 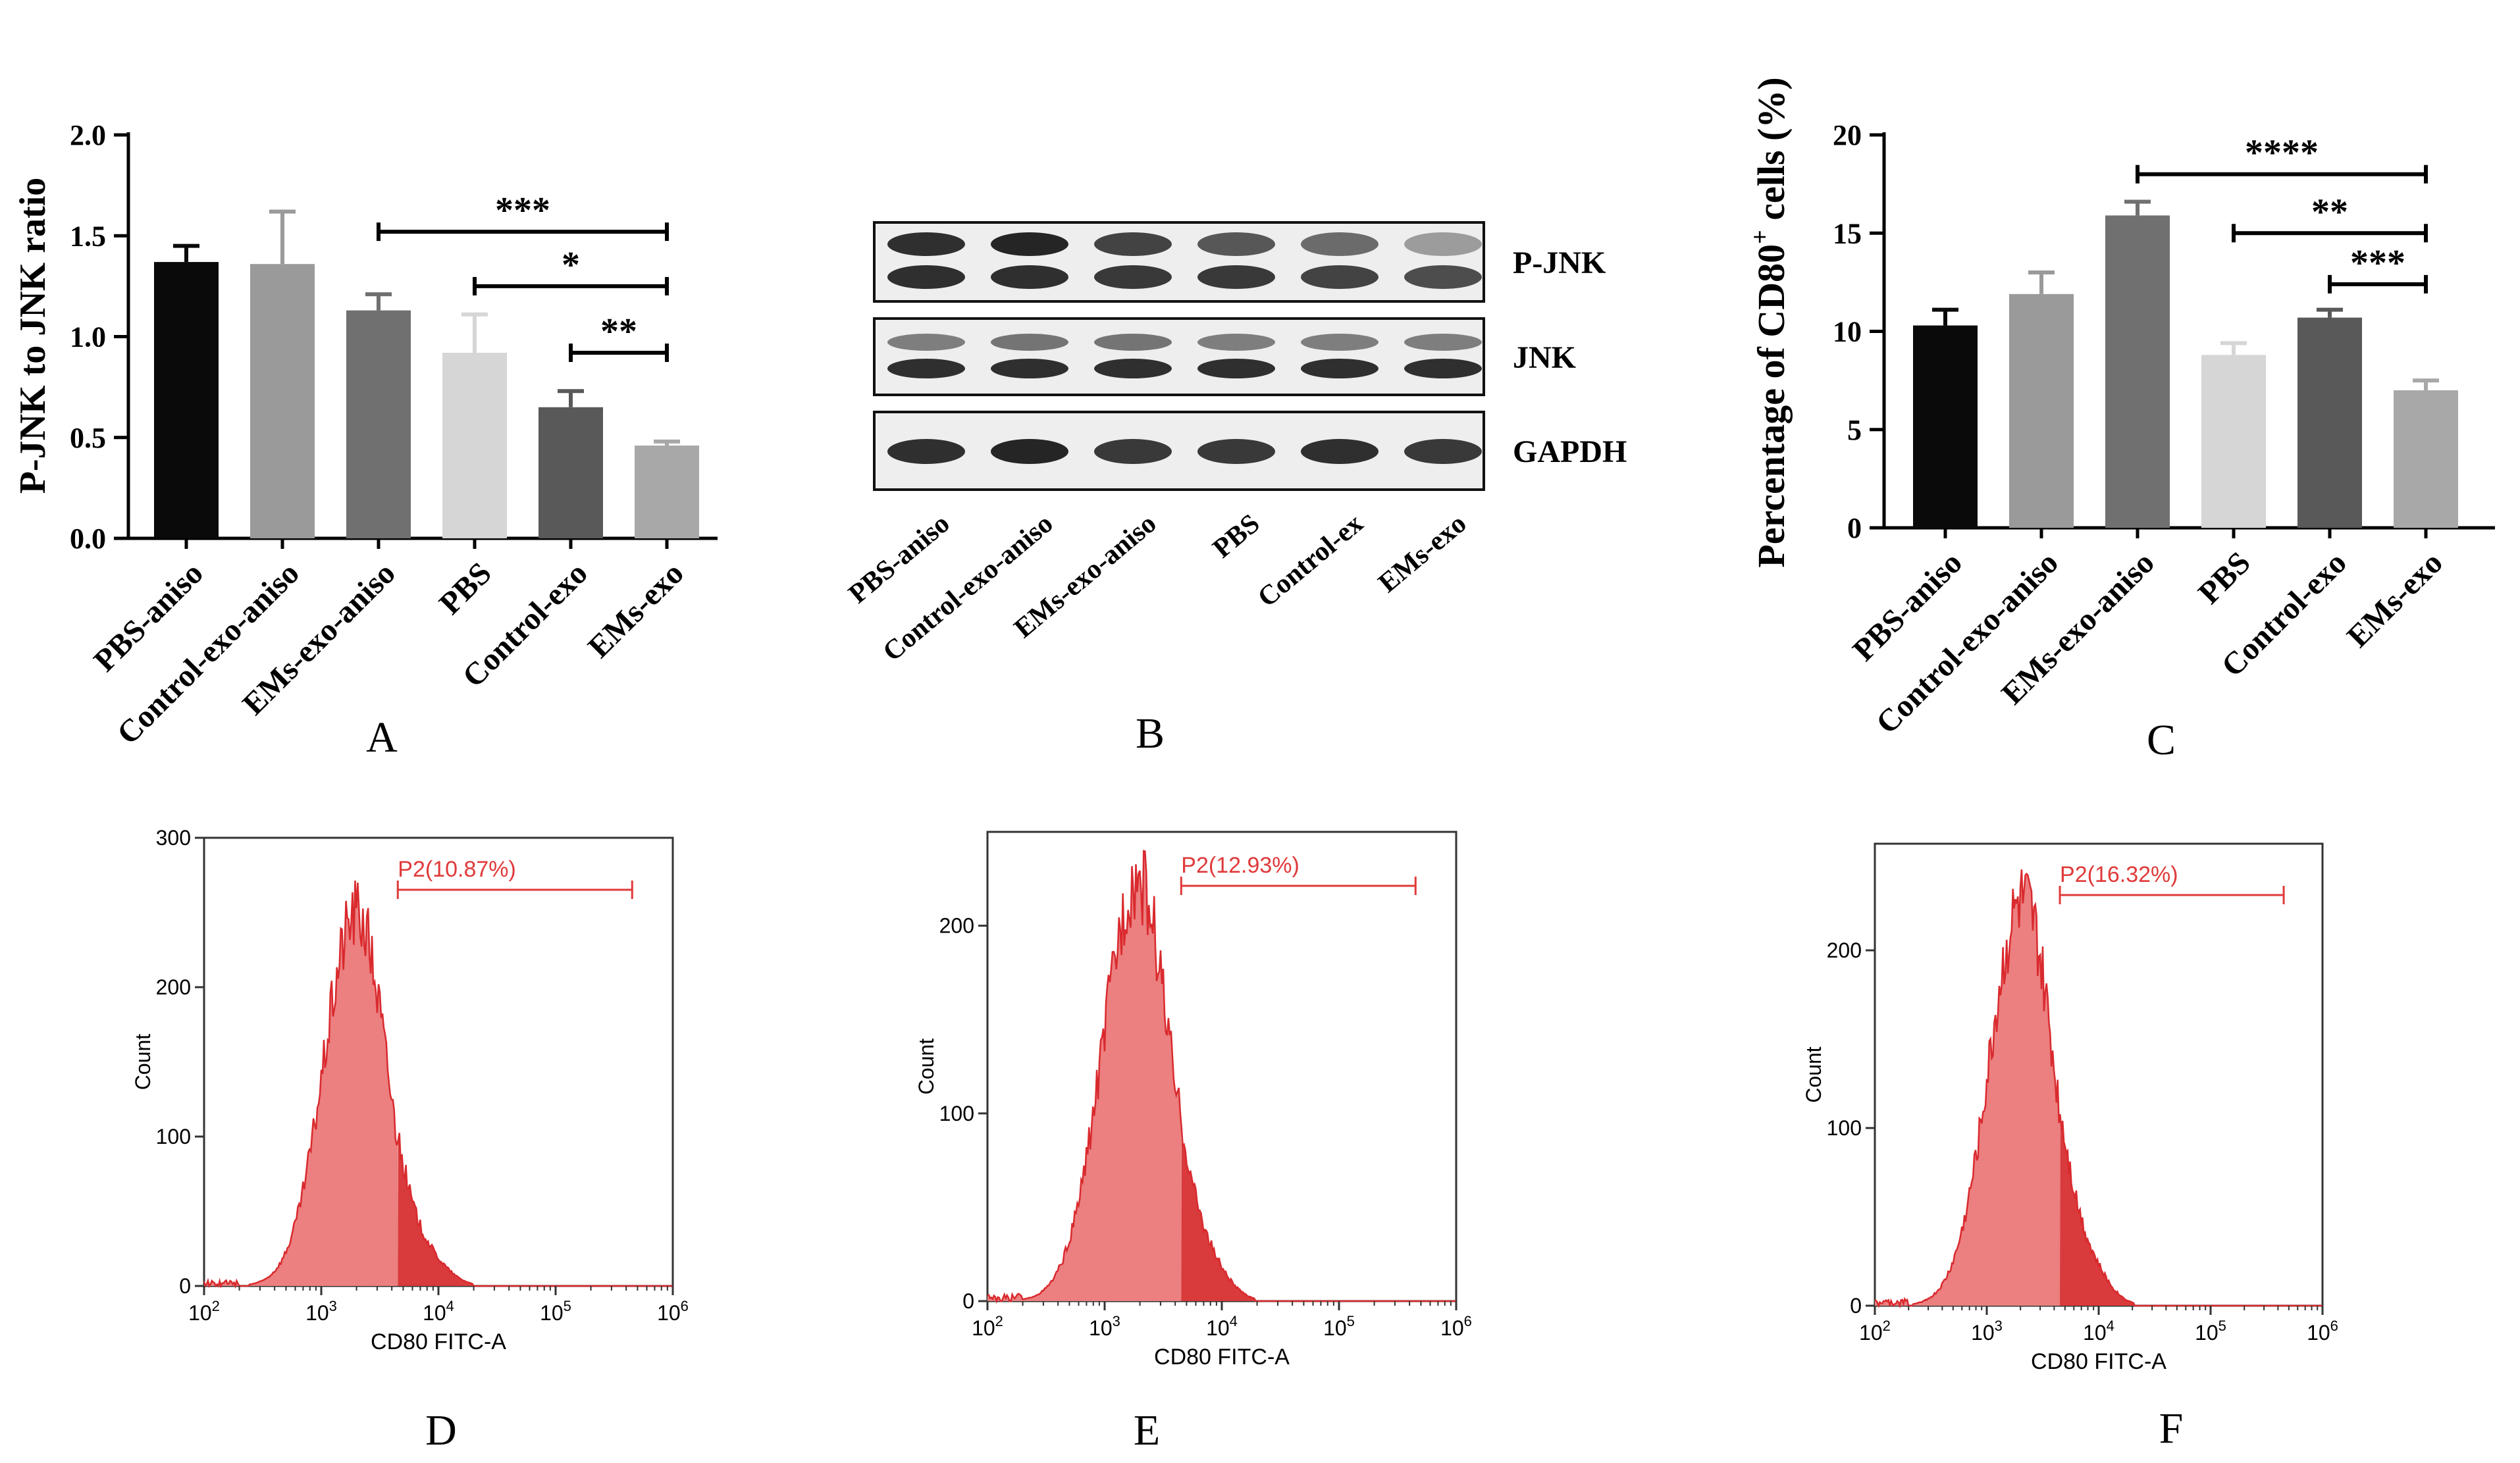 What do you see at coordinates (88, 337) in the screenshot?
I see `y-tick-label: 1.0` at bounding box center [88, 337].